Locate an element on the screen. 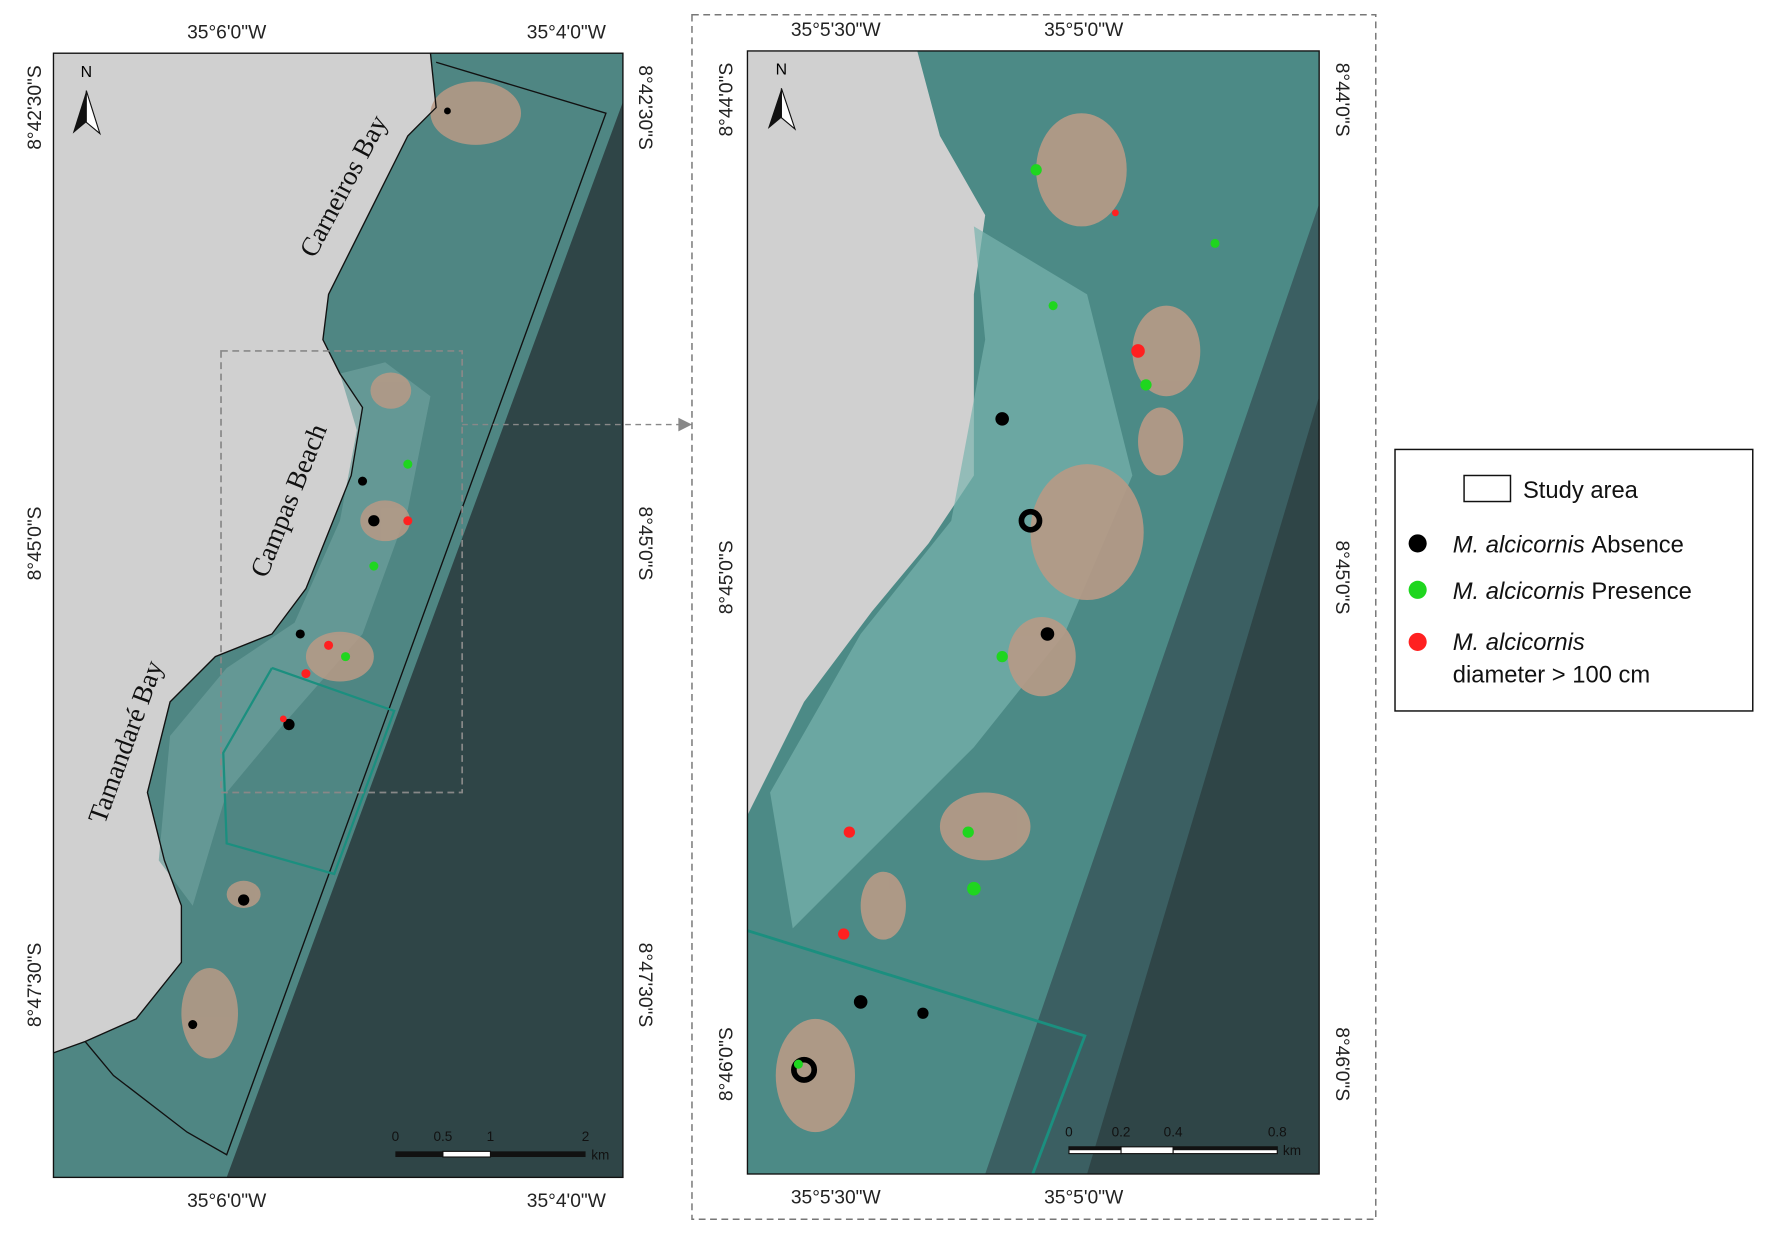 The image size is (1770, 1234). scale-tick: 0.8 is located at coordinates (1277, 1132).